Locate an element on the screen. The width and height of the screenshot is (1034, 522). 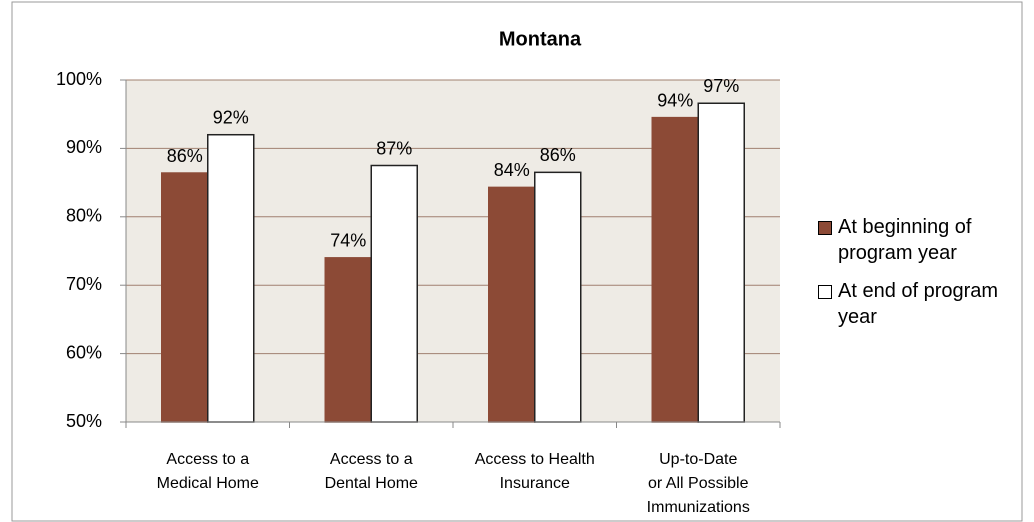
y-tick-label: 50% is located at coordinates (84, 421).